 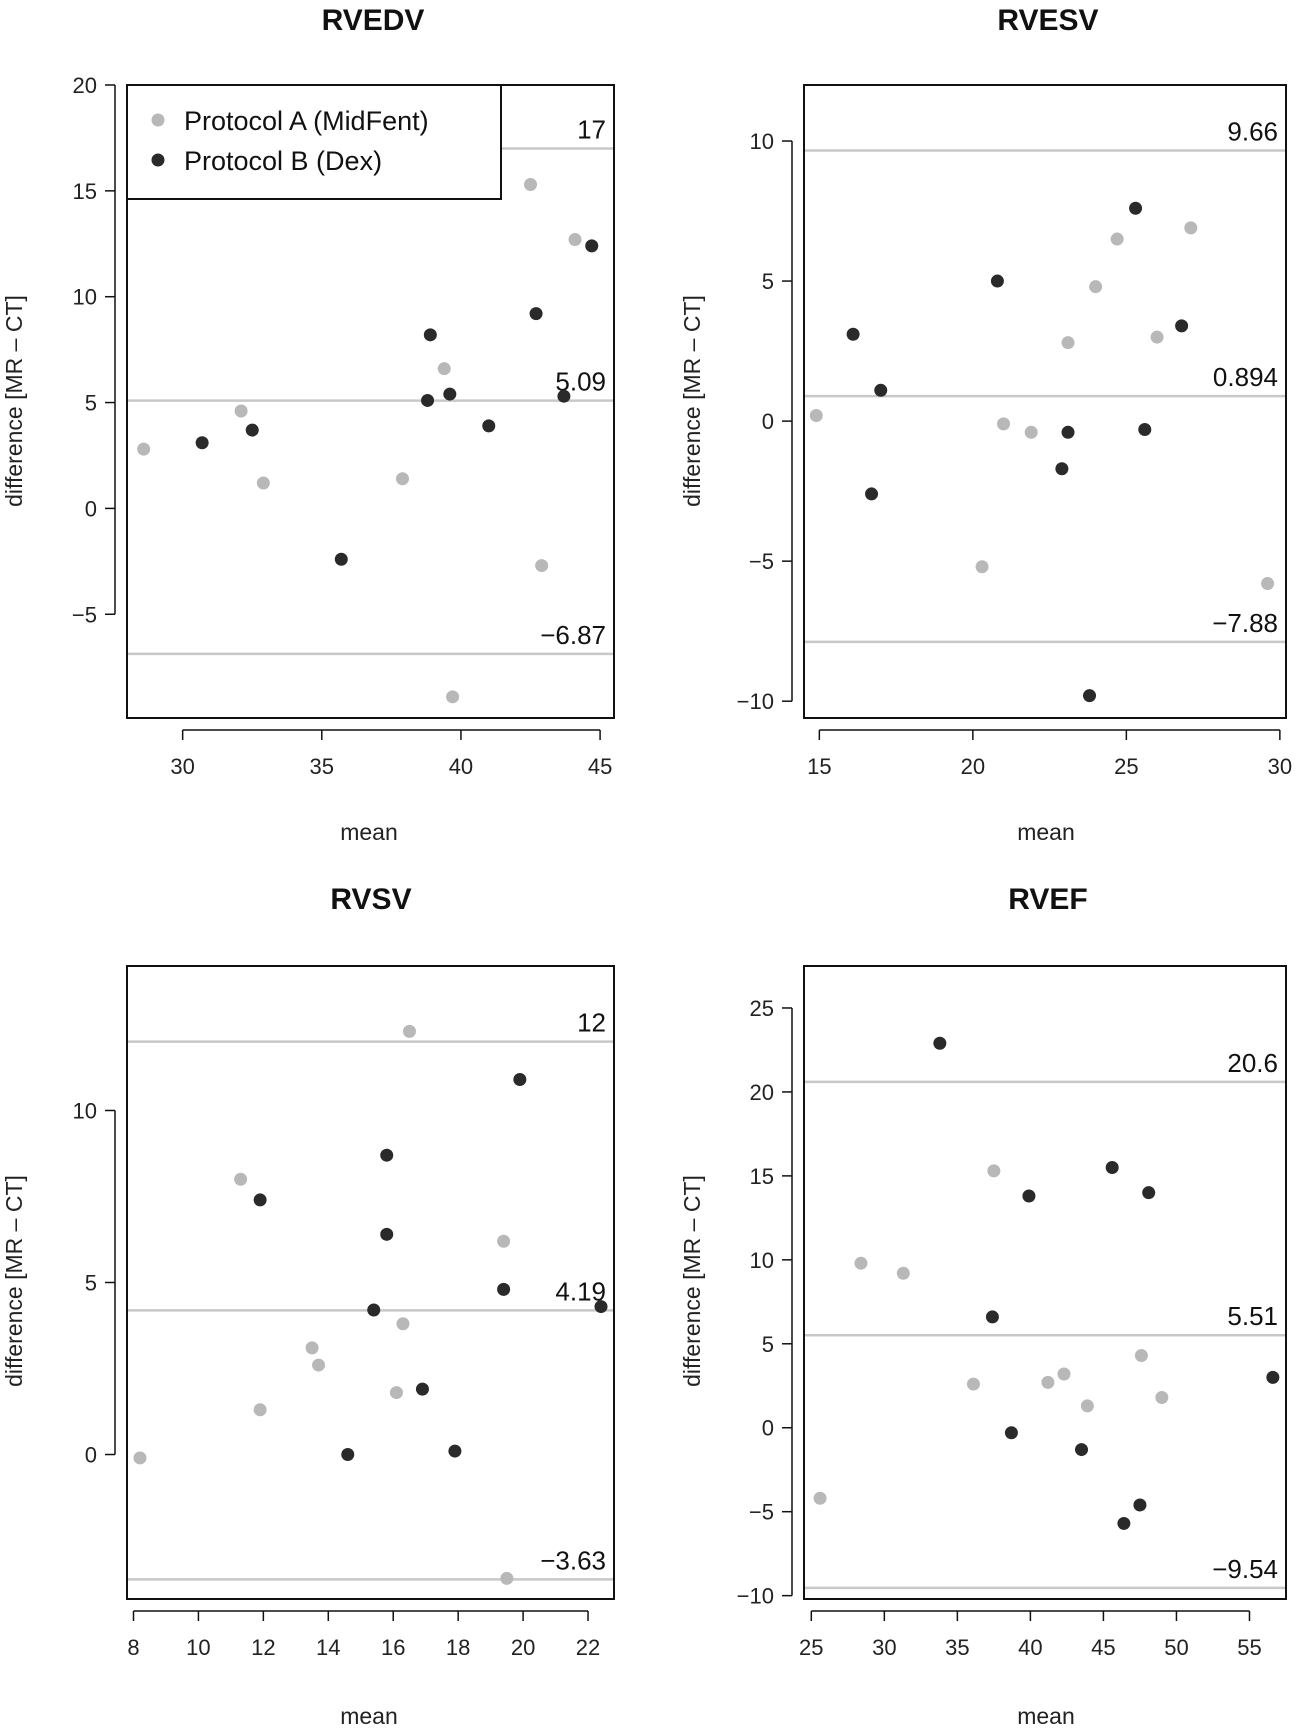 What do you see at coordinates (328, 1647) in the screenshot?
I see `x-tick-label: 14` at bounding box center [328, 1647].